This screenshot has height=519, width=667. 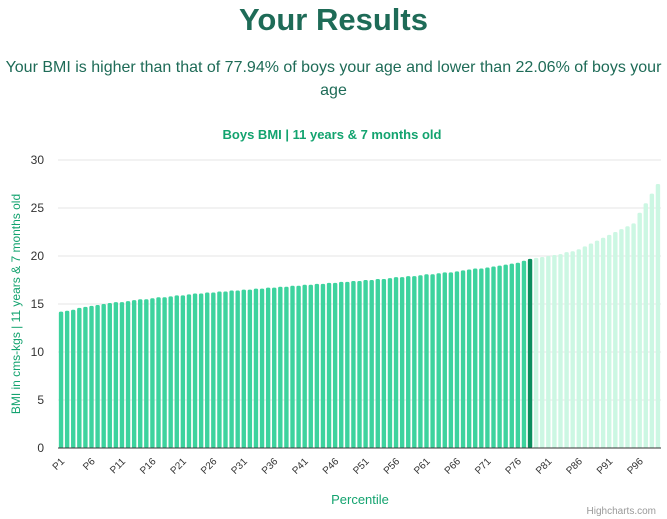 I want to click on bar-p4, so click(x=79, y=377).